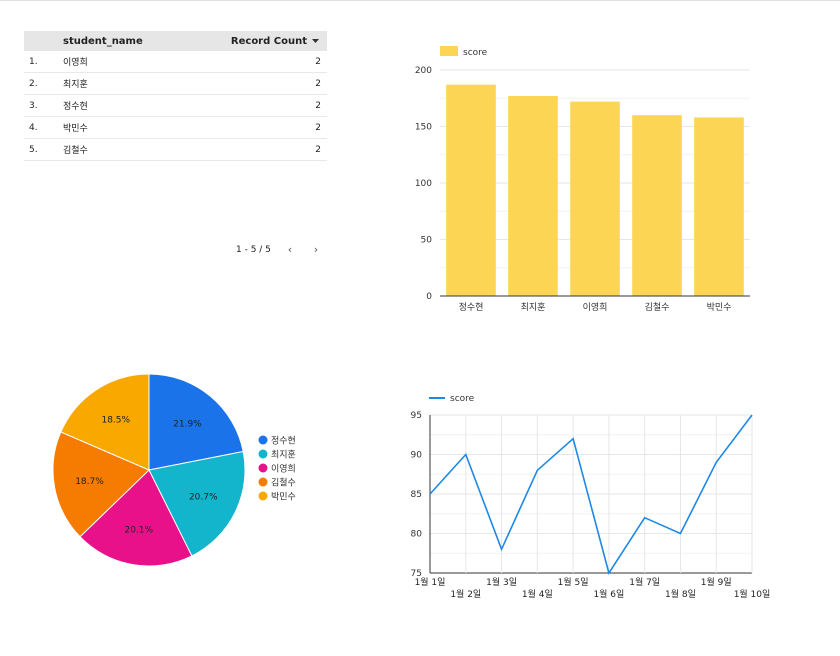  What do you see at coordinates (501, 582) in the screenshot?
I see `x-tick-label: 1월 3일` at bounding box center [501, 582].